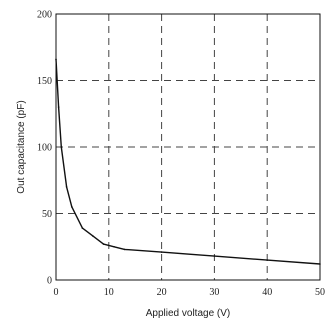  What do you see at coordinates (56, 292) in the screenshot?
I see `x-tick-label: 0` at bounding box center [56, 292].